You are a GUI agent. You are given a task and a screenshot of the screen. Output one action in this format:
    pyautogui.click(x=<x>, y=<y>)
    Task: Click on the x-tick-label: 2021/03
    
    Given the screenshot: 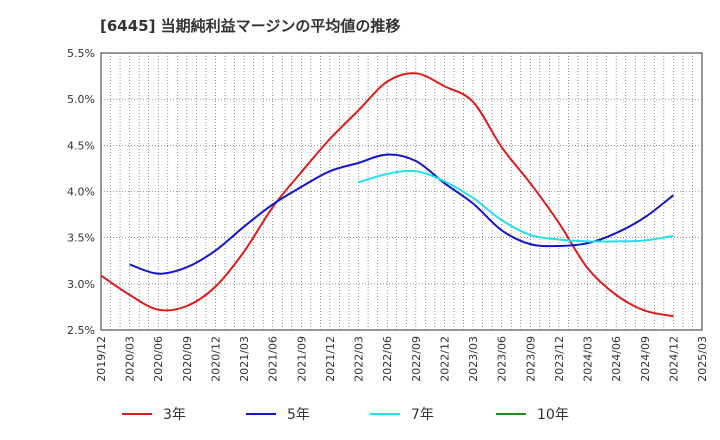 What is the action you would take?
    pyautogui.click(x=244, y=359)
    